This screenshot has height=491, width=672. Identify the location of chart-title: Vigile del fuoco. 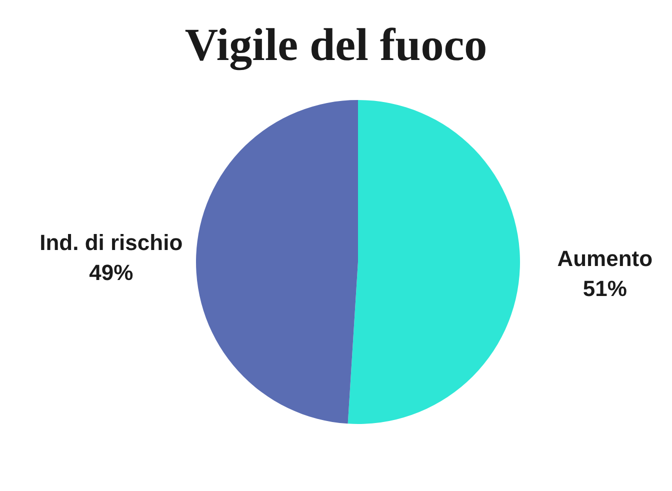
(336, 44).